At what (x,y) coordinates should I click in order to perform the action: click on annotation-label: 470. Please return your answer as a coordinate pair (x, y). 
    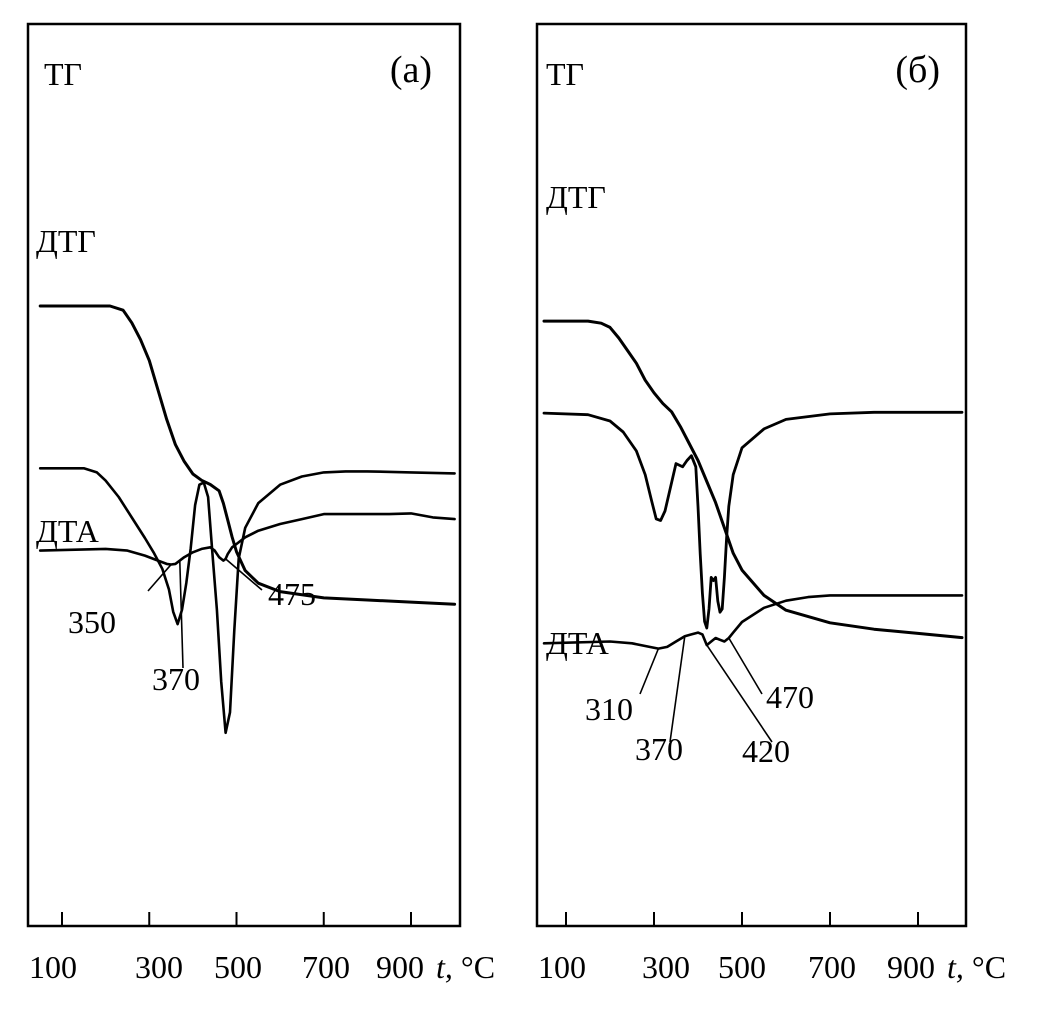
    Looking at the image, I should click on (790, 697).